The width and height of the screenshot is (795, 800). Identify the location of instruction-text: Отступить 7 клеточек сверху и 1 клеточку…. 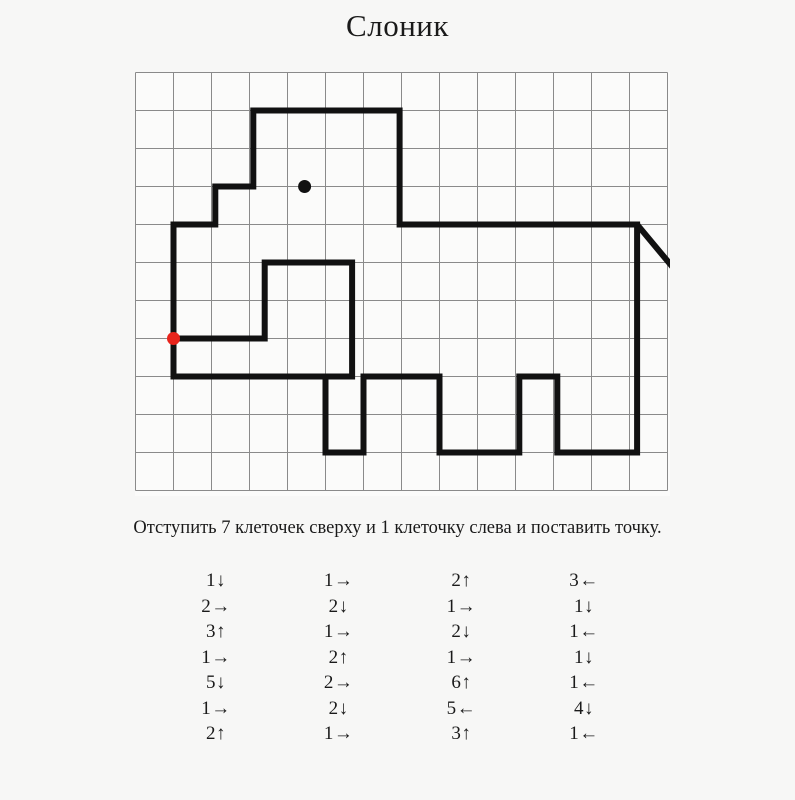
(397, 528).